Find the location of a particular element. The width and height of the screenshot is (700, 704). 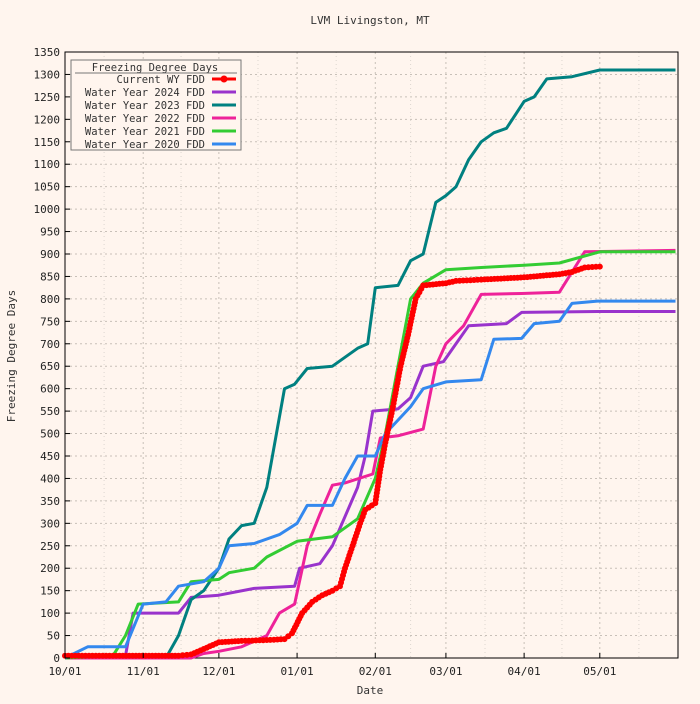

y-tick-label: 1300 is located at coordinates (47, 74).